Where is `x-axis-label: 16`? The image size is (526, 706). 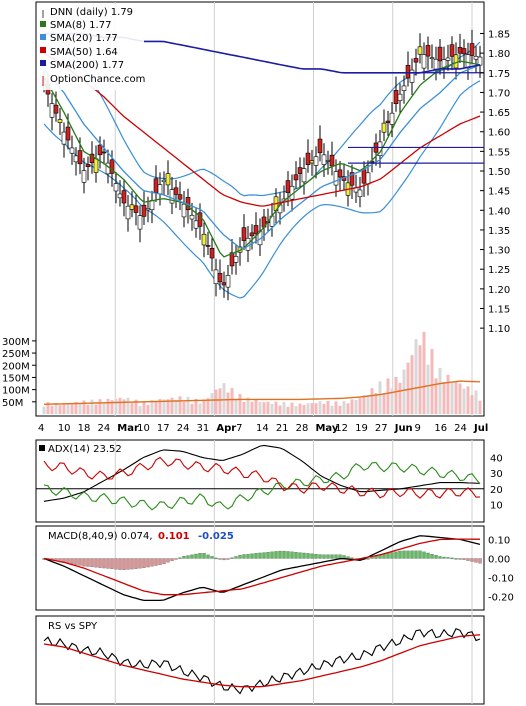 x-axis-label: 16 is located at coordinates (440, 428).